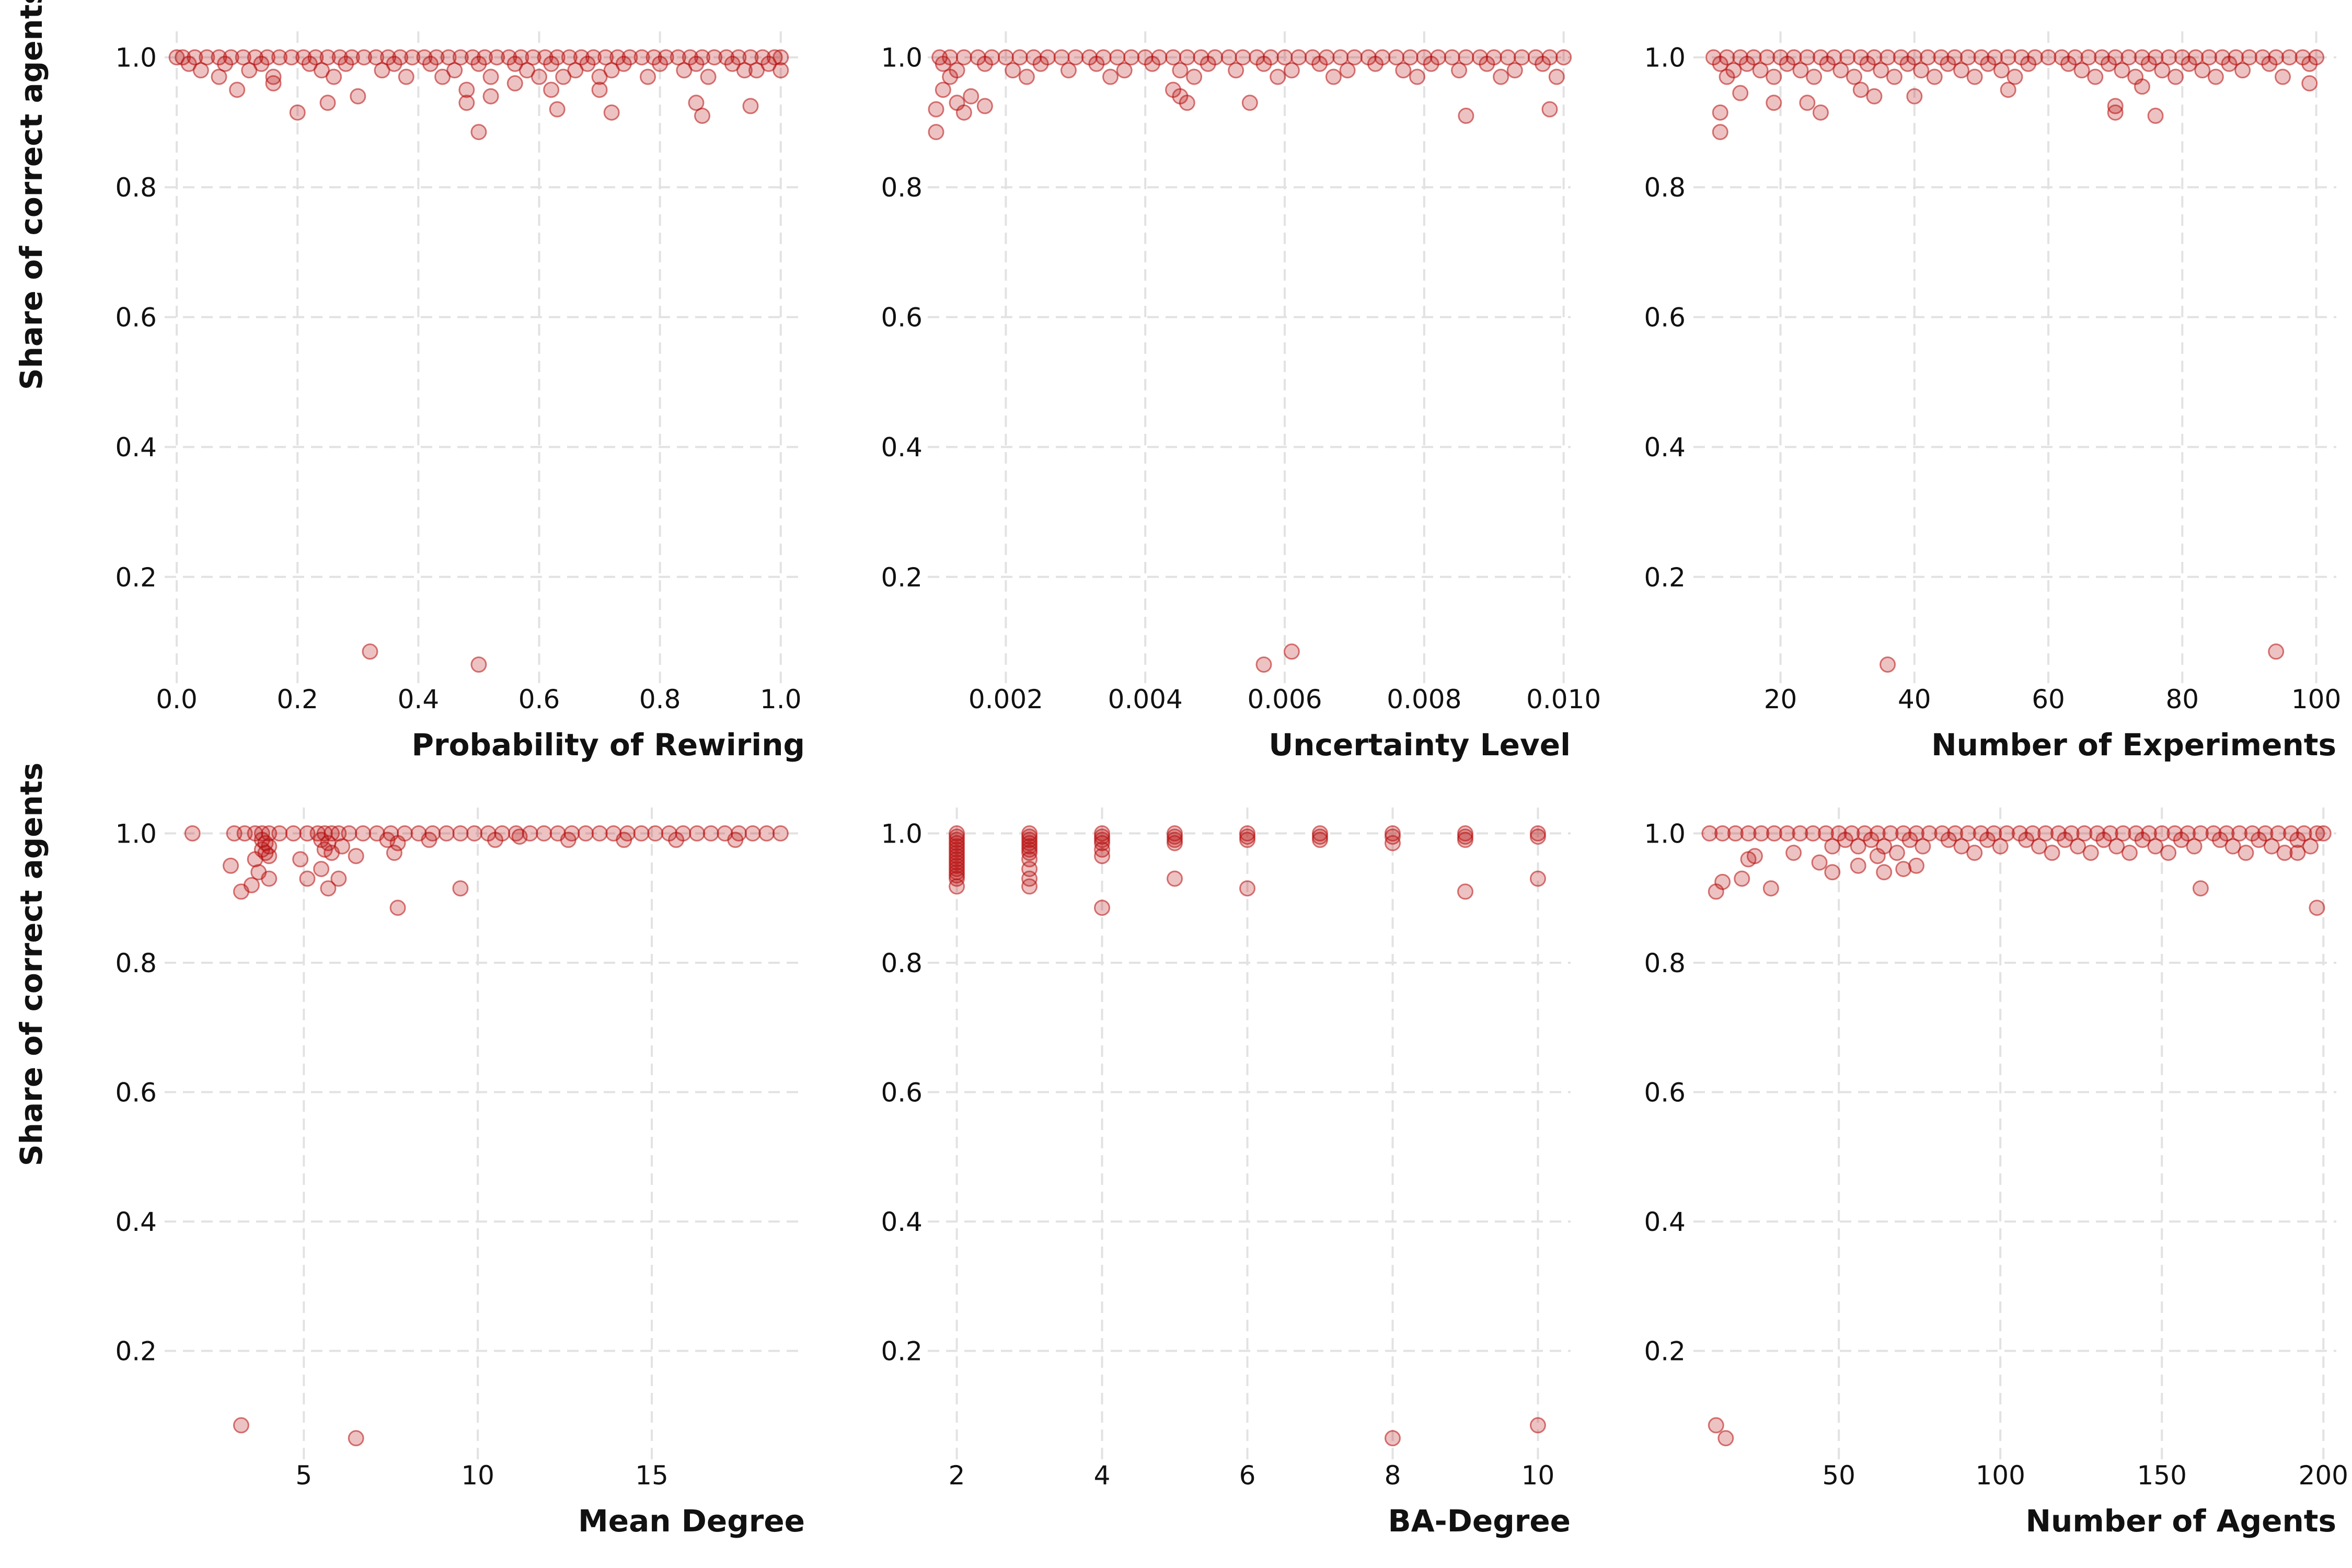 The width and height of the screenshot is (2352, 1568). What do you see at coordinates (136, 1222) in the screenshot?
I see `y-tick-label: 0.4` at bounding box center [136, 1222].